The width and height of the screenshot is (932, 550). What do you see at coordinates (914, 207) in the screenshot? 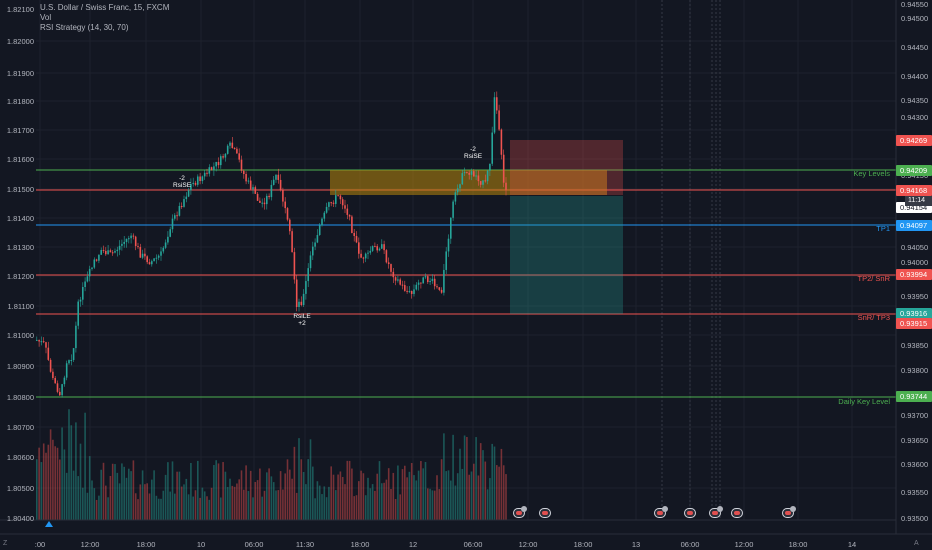
I see `price-tag-current: 0.94154` at bounding box center [914, 207].